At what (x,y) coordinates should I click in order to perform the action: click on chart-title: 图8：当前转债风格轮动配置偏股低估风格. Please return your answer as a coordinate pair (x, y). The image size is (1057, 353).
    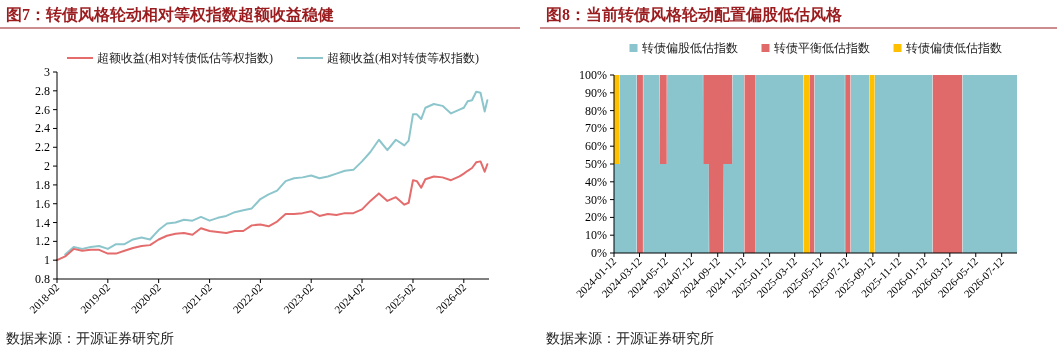
    Looking at the image, I should click on (694, 14).